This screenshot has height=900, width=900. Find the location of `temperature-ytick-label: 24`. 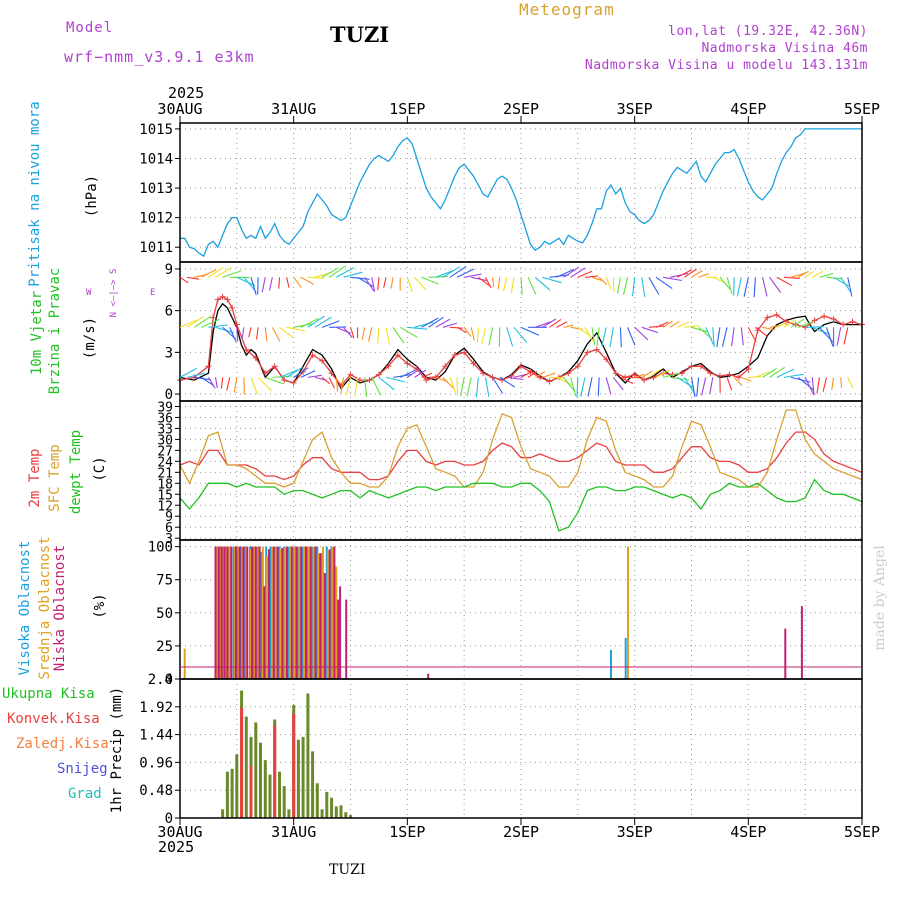

temperature-ytick-label: 24 is located at coordinates (165, 462).